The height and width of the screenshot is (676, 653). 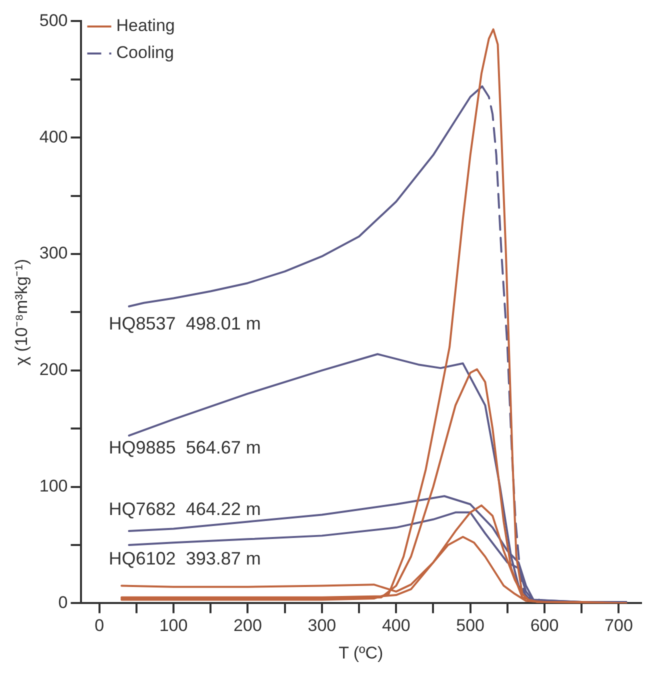 I want to click on annotation: HQ8537 498.01 m, so click(x=184, y=323).